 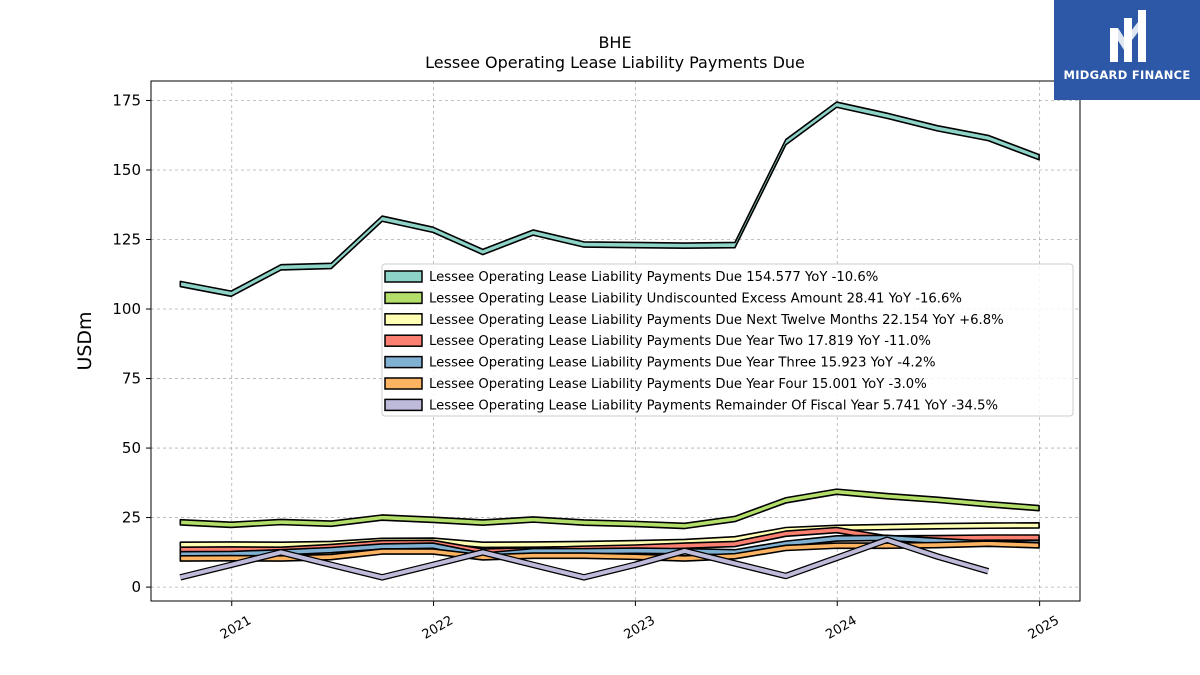 What do you see at coordinates (771, 277) in the screenshot?
I see `legend-latest-value: 154.577` at bounding box center [771, 277].